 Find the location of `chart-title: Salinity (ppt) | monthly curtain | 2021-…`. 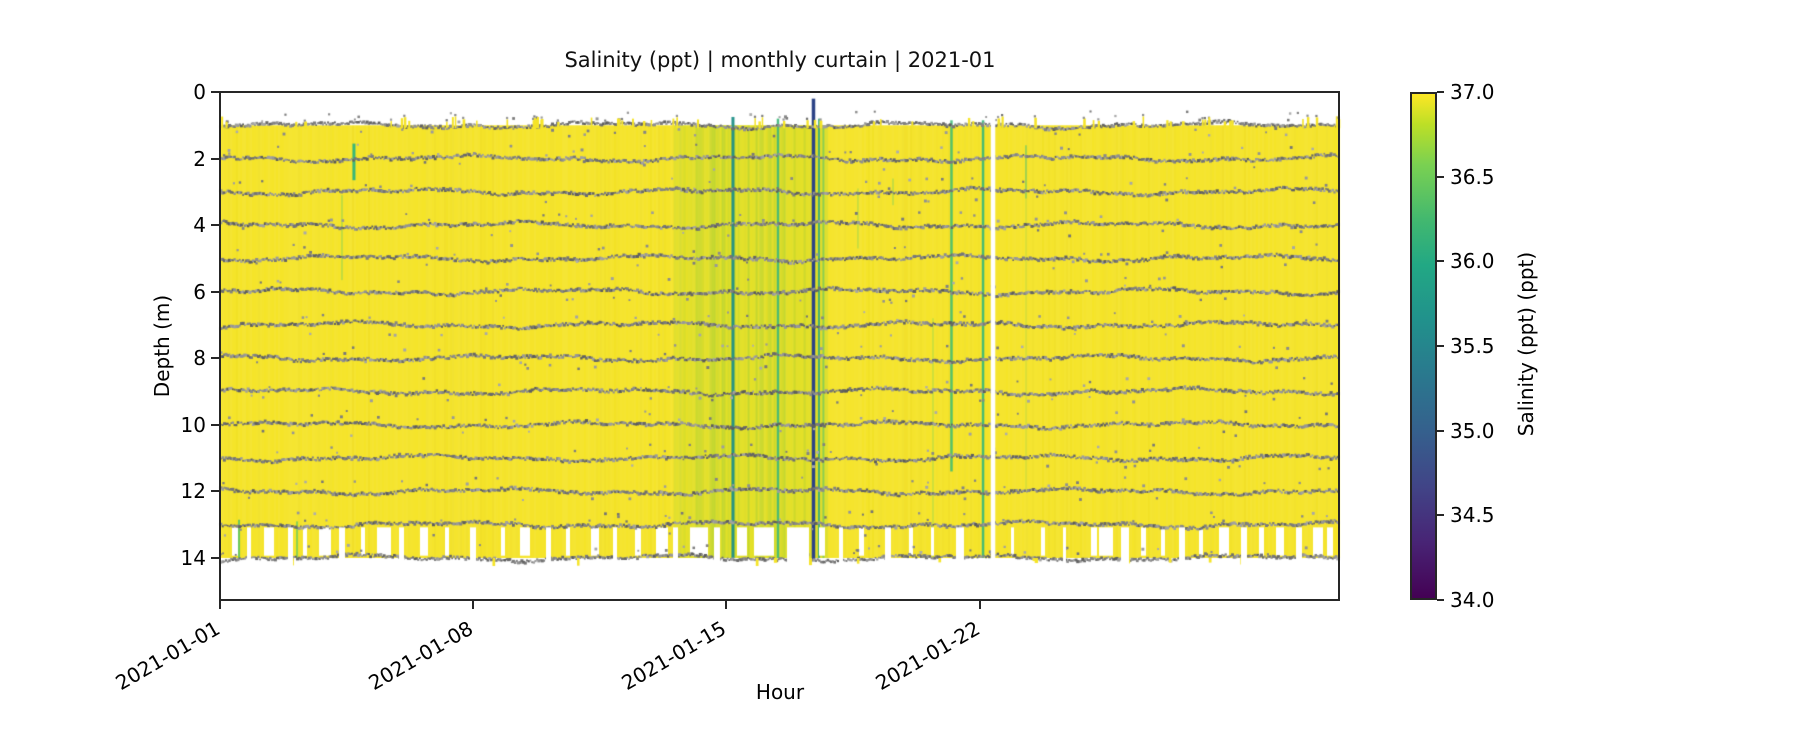

chart-title: Salinity (ppt) | monthly curtain | 2021-… is located at coordinates (780, 60).